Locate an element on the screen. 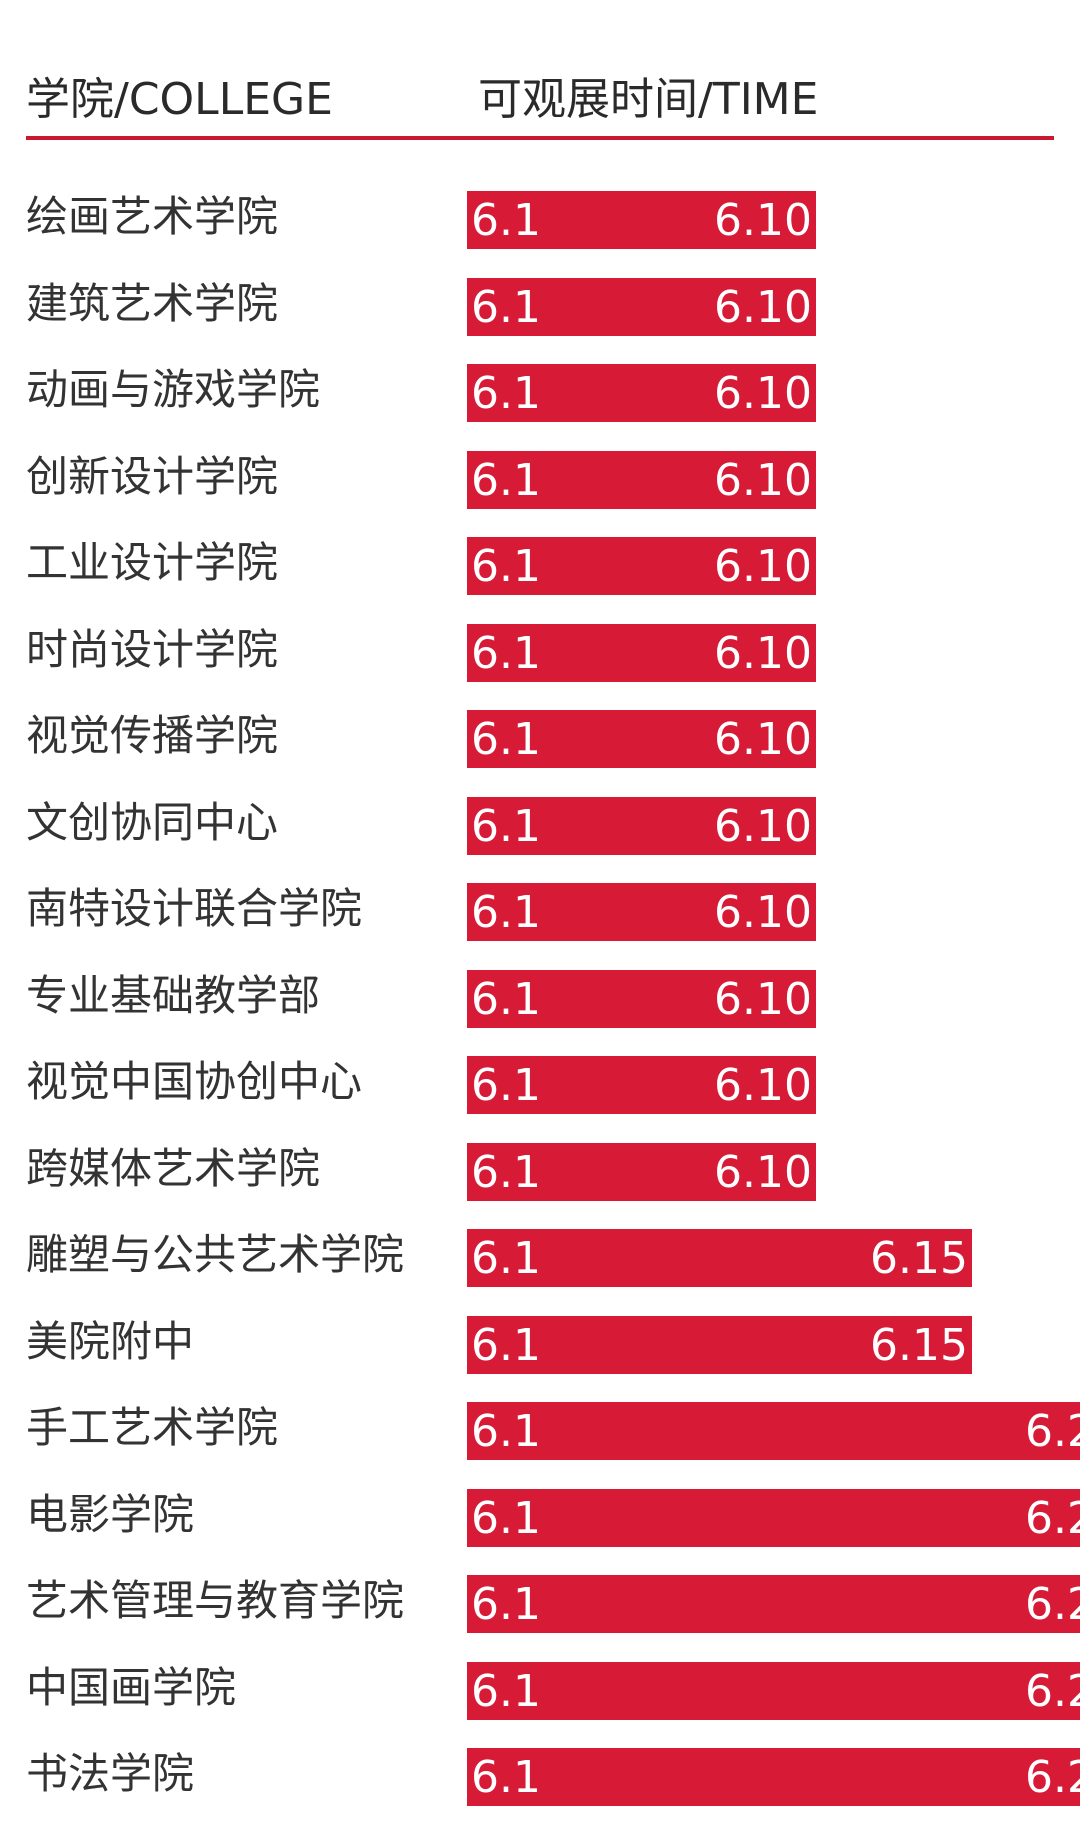 Image resolution: width=1080 pixels, height=1835 pixels. college-name: 创新设计学院 is located at coordinates (152, 476).